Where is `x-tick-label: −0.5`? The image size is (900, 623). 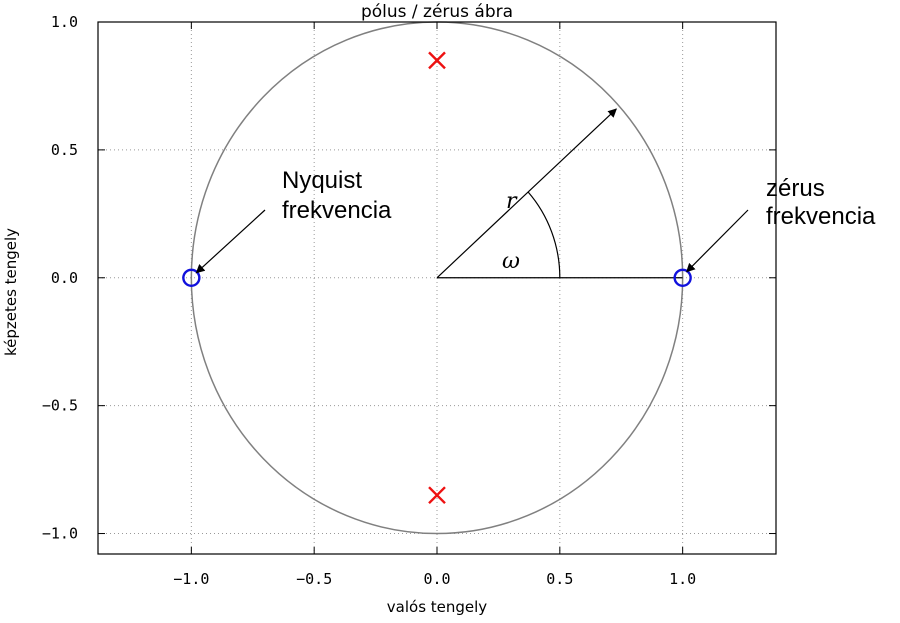
x-tick-label: −0.5 is located at coordinates (314, 579).